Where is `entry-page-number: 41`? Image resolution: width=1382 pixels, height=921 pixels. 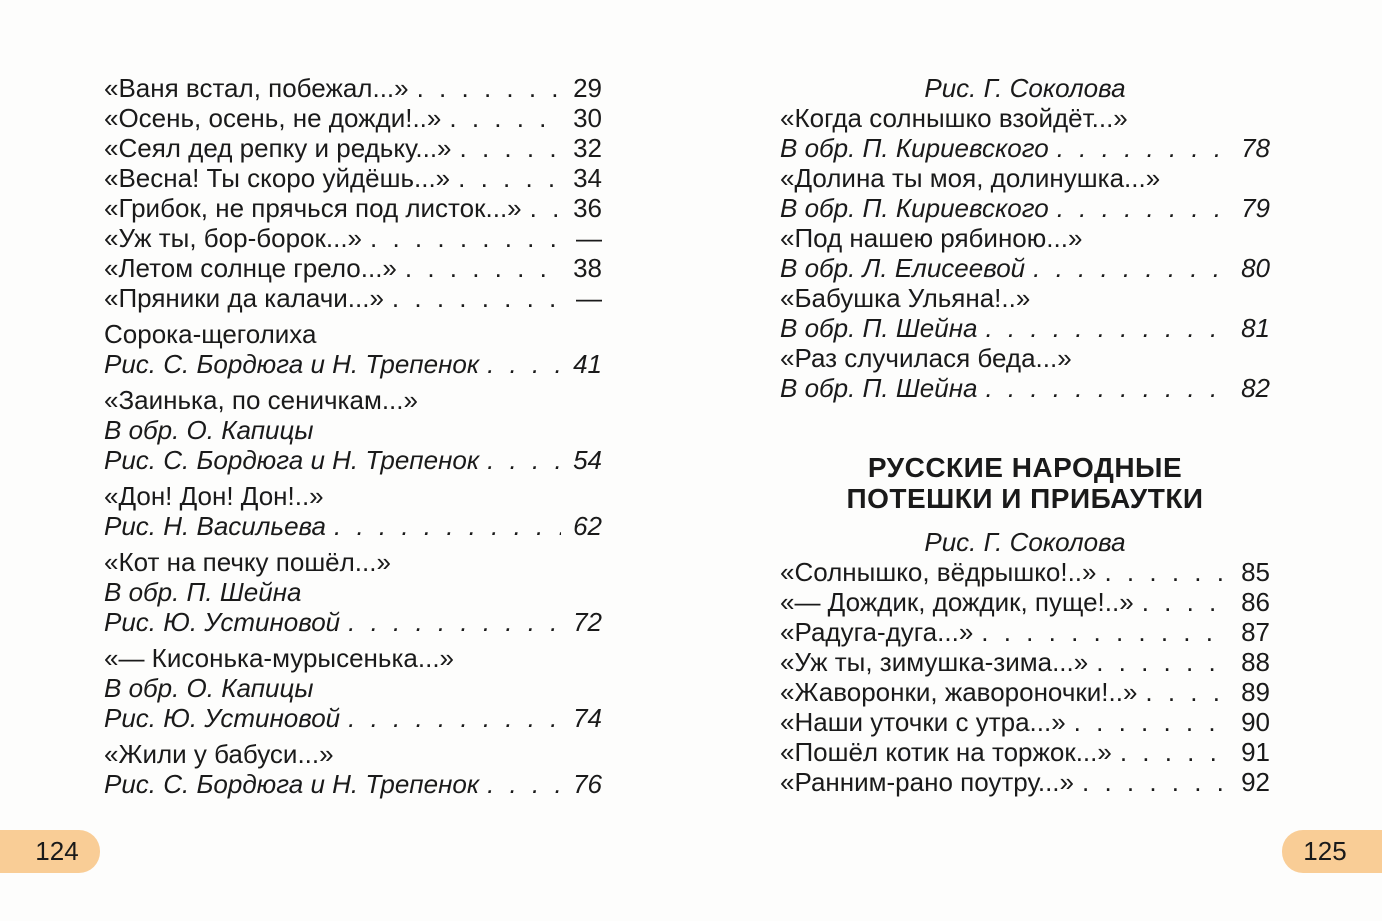
entry-page-number: 41 is located at coordinates (587, 364).